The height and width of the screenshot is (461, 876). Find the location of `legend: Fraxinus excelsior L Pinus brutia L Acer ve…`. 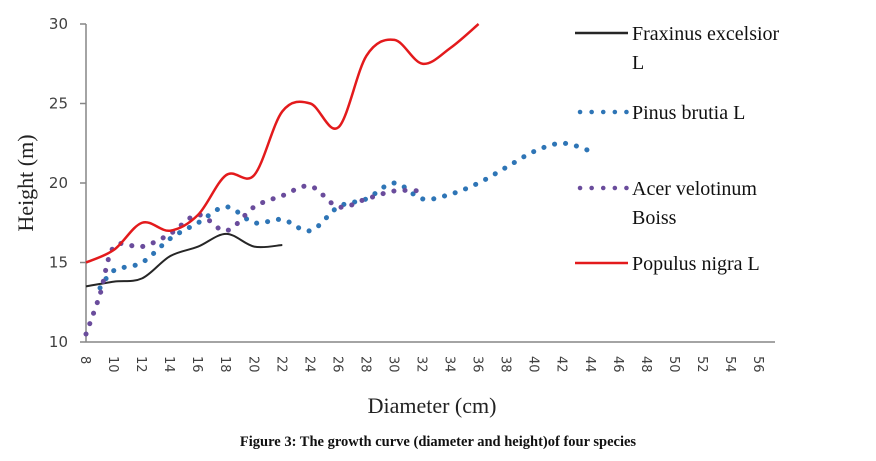

legend: Fraxinus excelsior L Pinus brutia L Acer ve… is located at coordinates (677, 149).